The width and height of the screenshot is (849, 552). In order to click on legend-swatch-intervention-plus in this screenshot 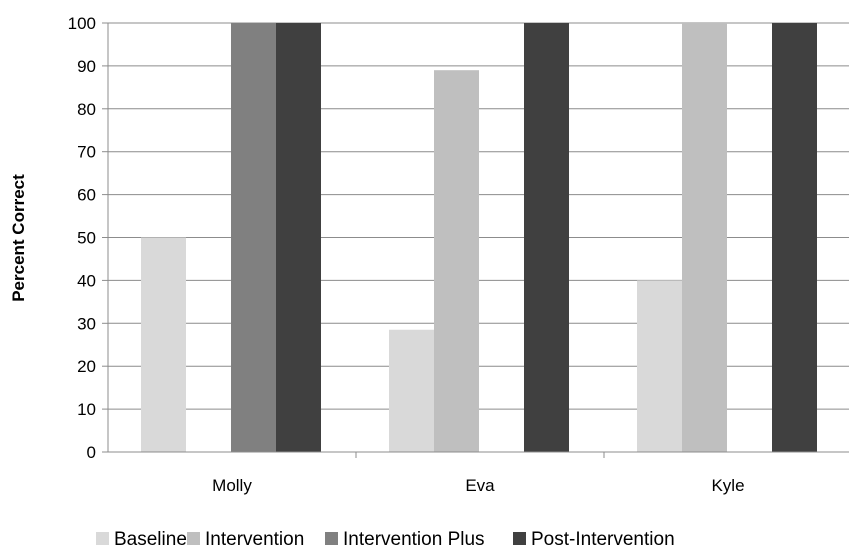, I will do `click(331, 538)`.